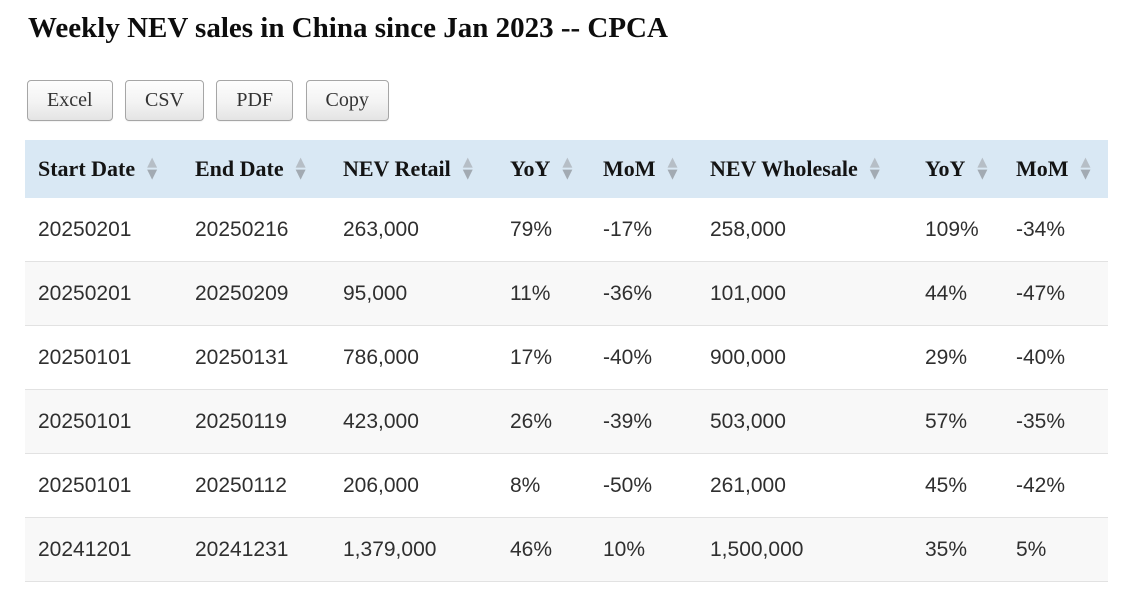 The image size is (1121, 590). Describe the element at coordinates (256, 293) in the screenshot. I see `cell-end-date: 20250209` at that location.